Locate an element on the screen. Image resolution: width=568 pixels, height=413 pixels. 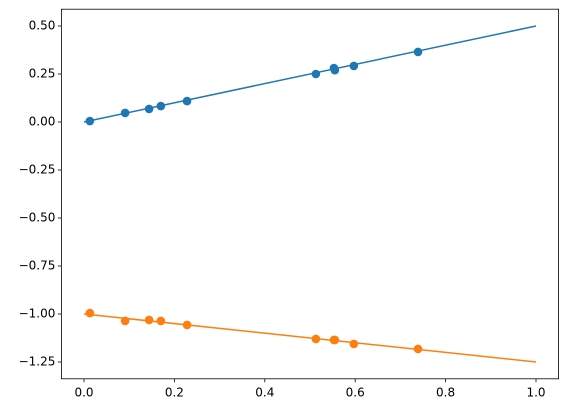
y-tick-label: −0.75 is located at coordinates (37, 266).